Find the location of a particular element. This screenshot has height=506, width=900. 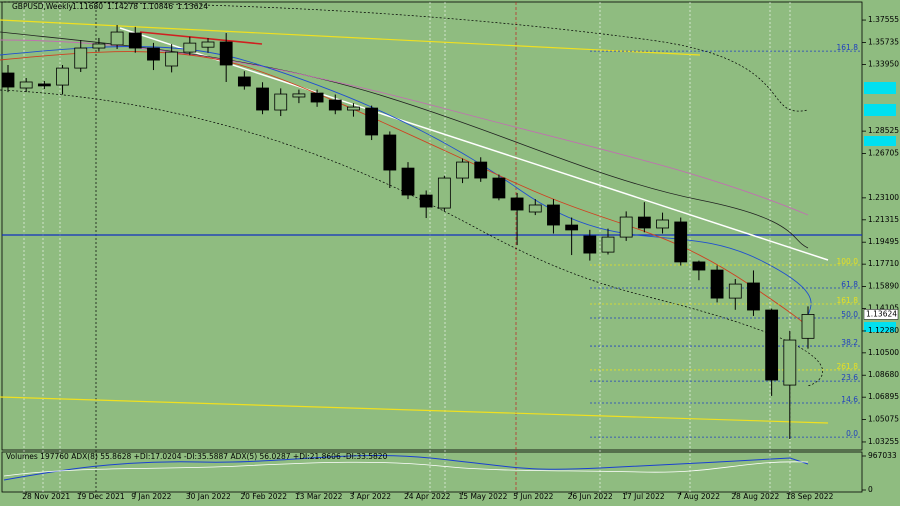

x-tick-label: 28 Nov 2021 is located at coordinates (46, 496).